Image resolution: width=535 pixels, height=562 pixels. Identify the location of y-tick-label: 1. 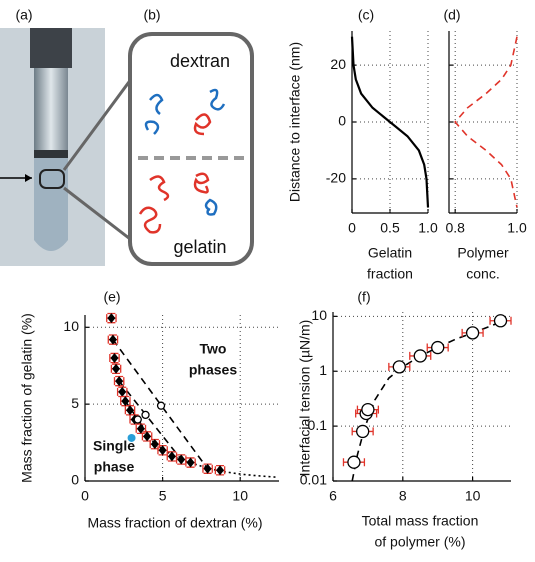
(323, 370).